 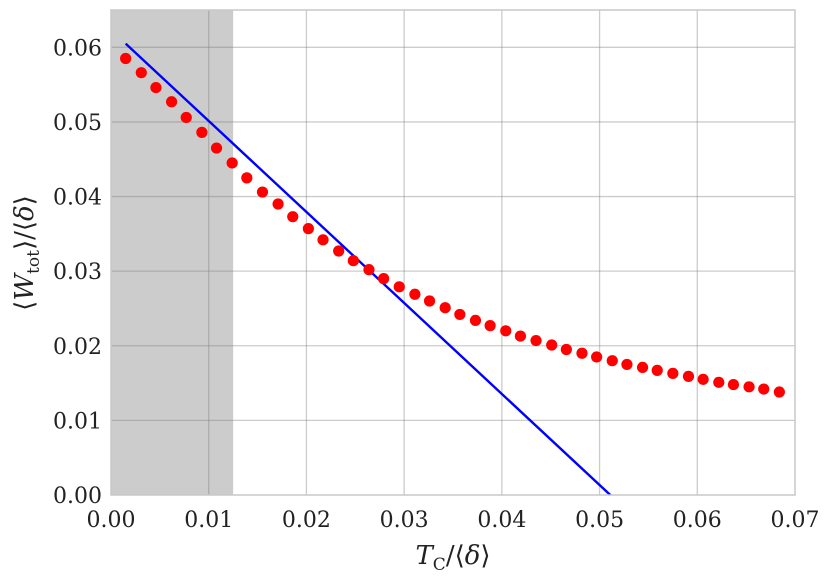 What do you see at coordinates (452, 558) in the screenshot?
I see `x-axis-label: TC/⟨δ⟩` at bounding box center [452, 558].